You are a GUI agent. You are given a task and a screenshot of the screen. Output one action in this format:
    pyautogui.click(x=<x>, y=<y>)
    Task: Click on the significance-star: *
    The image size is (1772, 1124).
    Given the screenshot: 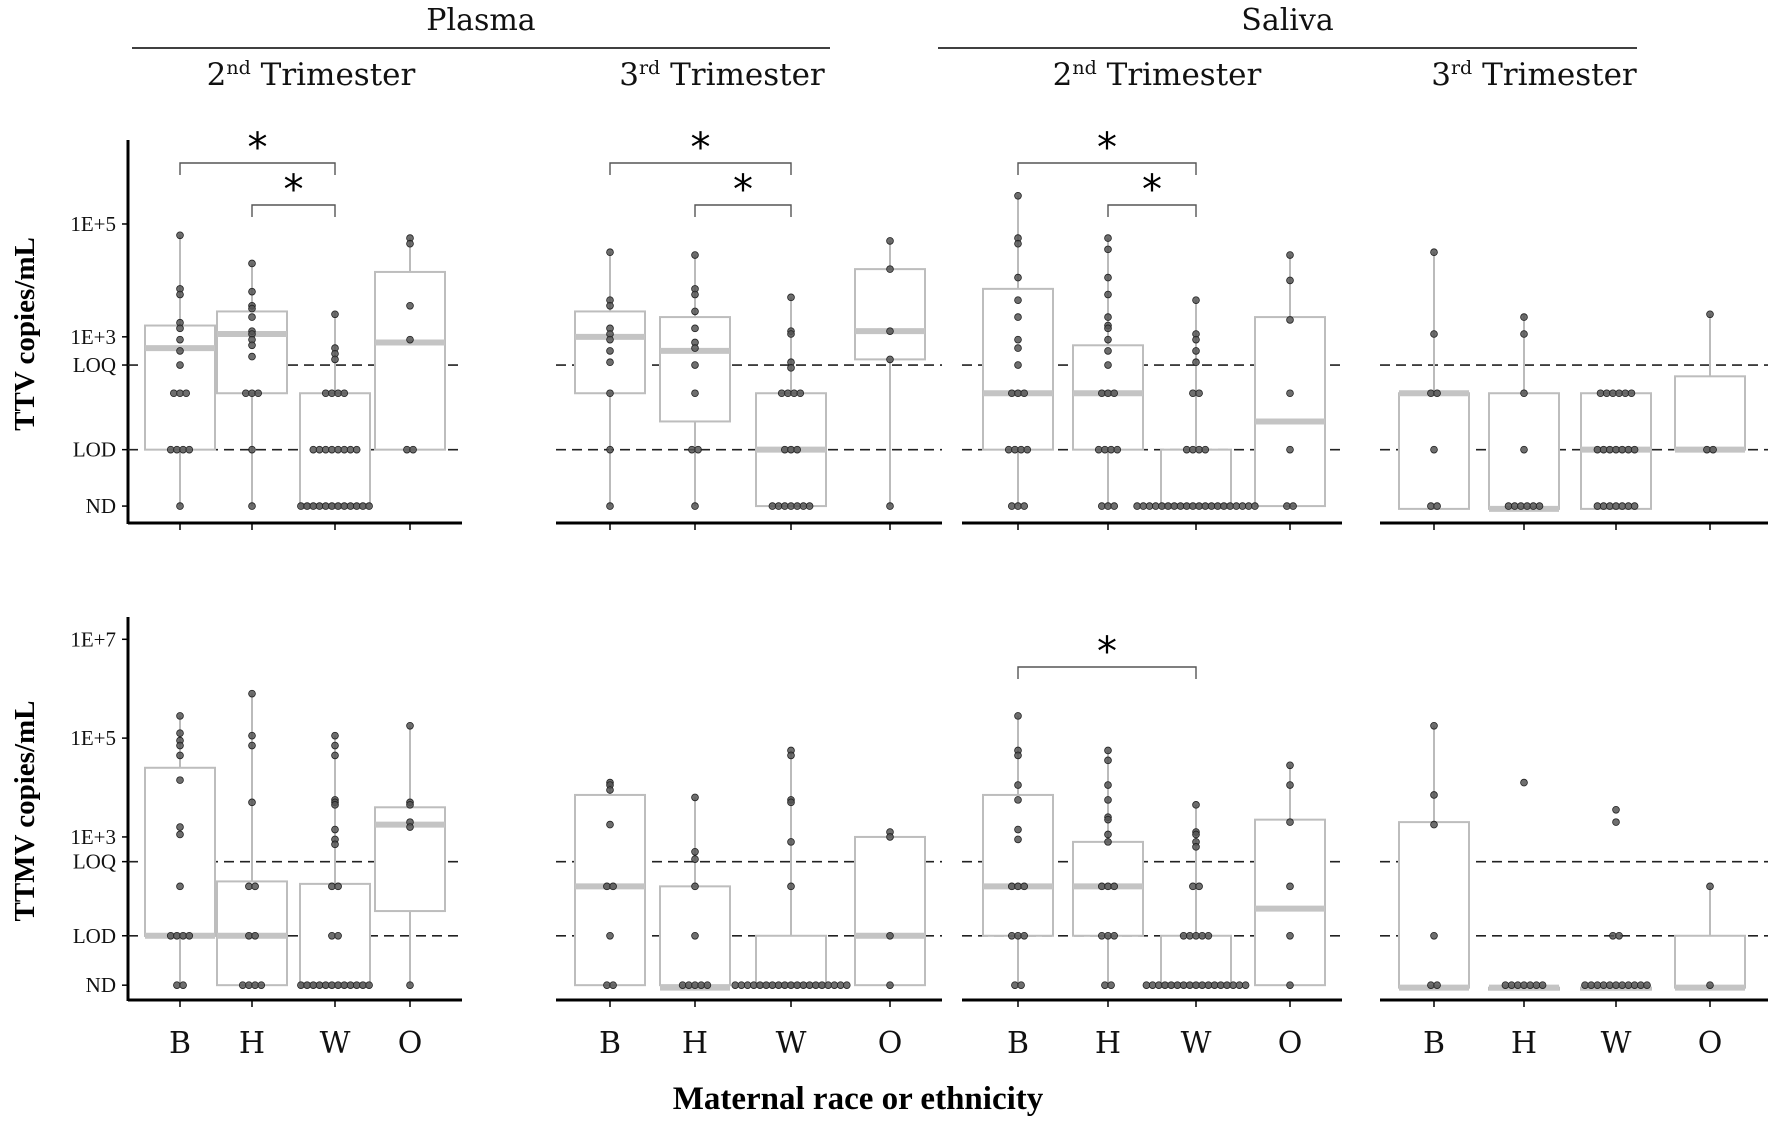 What is the action you would take?
    pyautogui.click(x=1107, y=652)
    